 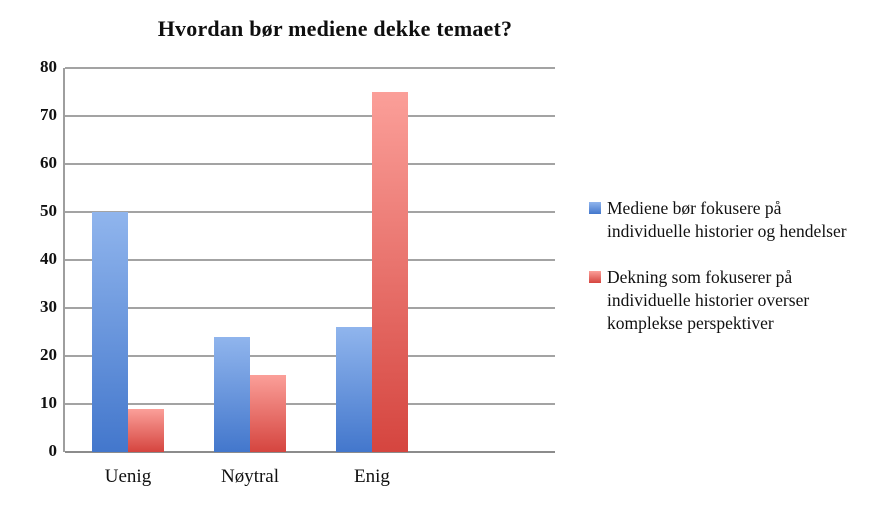 What do you see at coordinates (48, 354) in the screenshot?
I see `y-tick-label: 20` at bounding box center [48, 354].